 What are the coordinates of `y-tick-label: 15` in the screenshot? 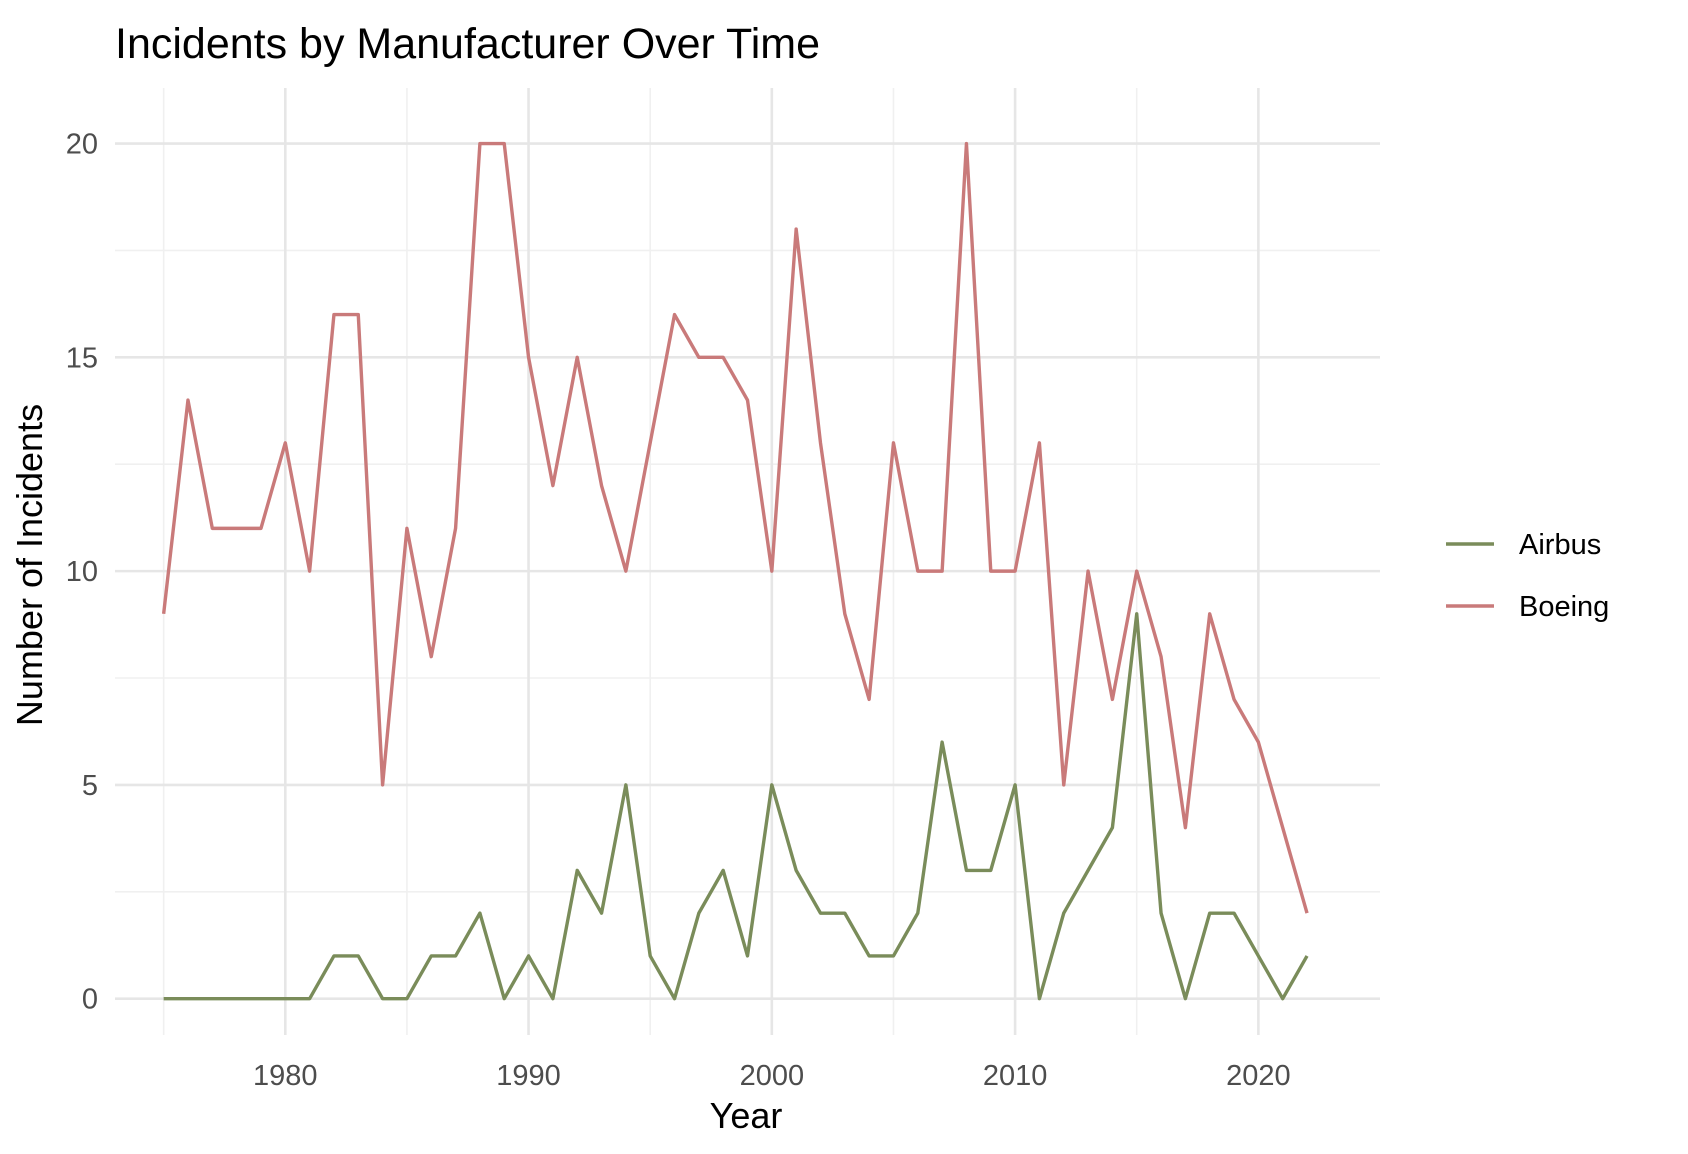 It's located at (82, 358).